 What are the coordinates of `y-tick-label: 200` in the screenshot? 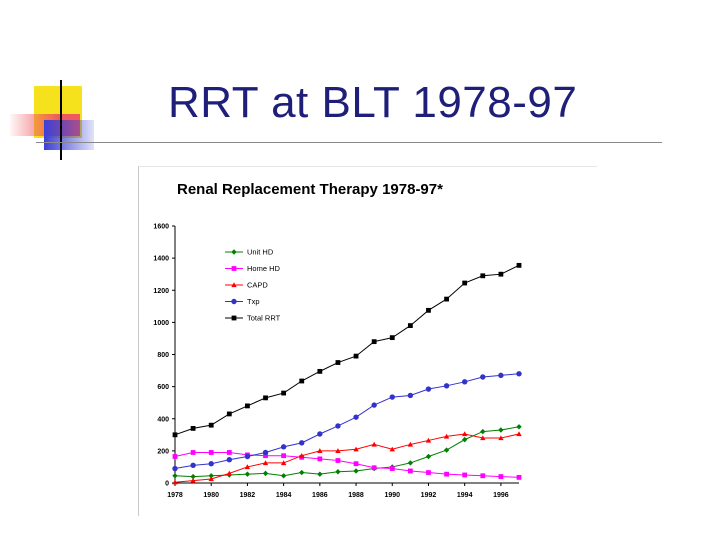 It's located at (163, 451).